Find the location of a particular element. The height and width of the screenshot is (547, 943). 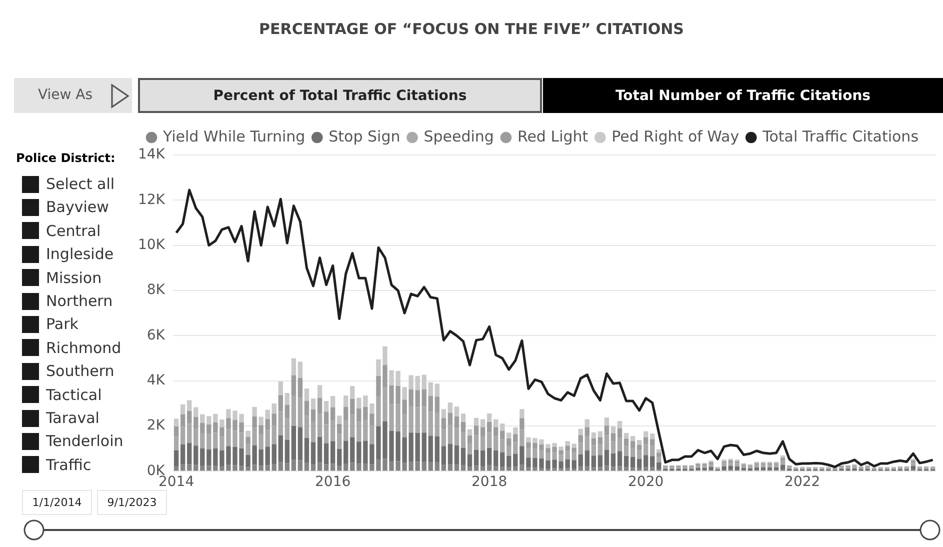

text: Northern is located at coordinates (79, 301).